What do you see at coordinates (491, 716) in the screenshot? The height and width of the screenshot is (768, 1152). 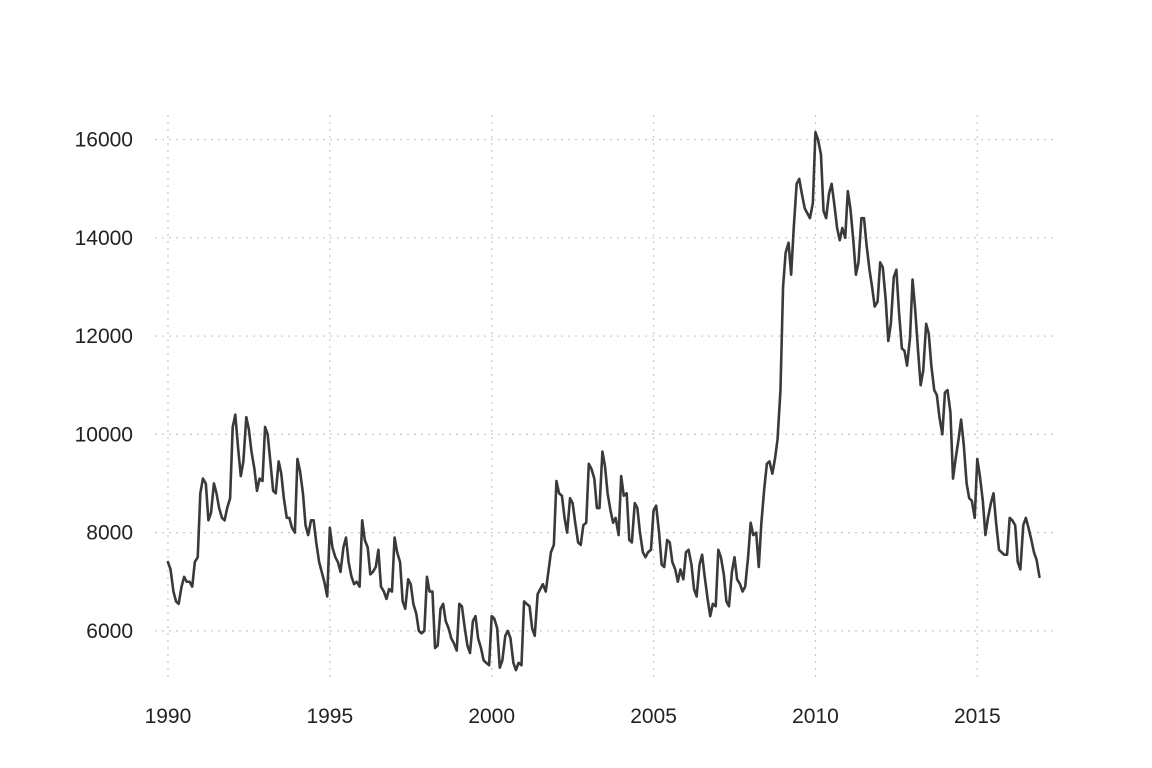 I see `x-tick-label: 2000` at bounding box center [491, 716].